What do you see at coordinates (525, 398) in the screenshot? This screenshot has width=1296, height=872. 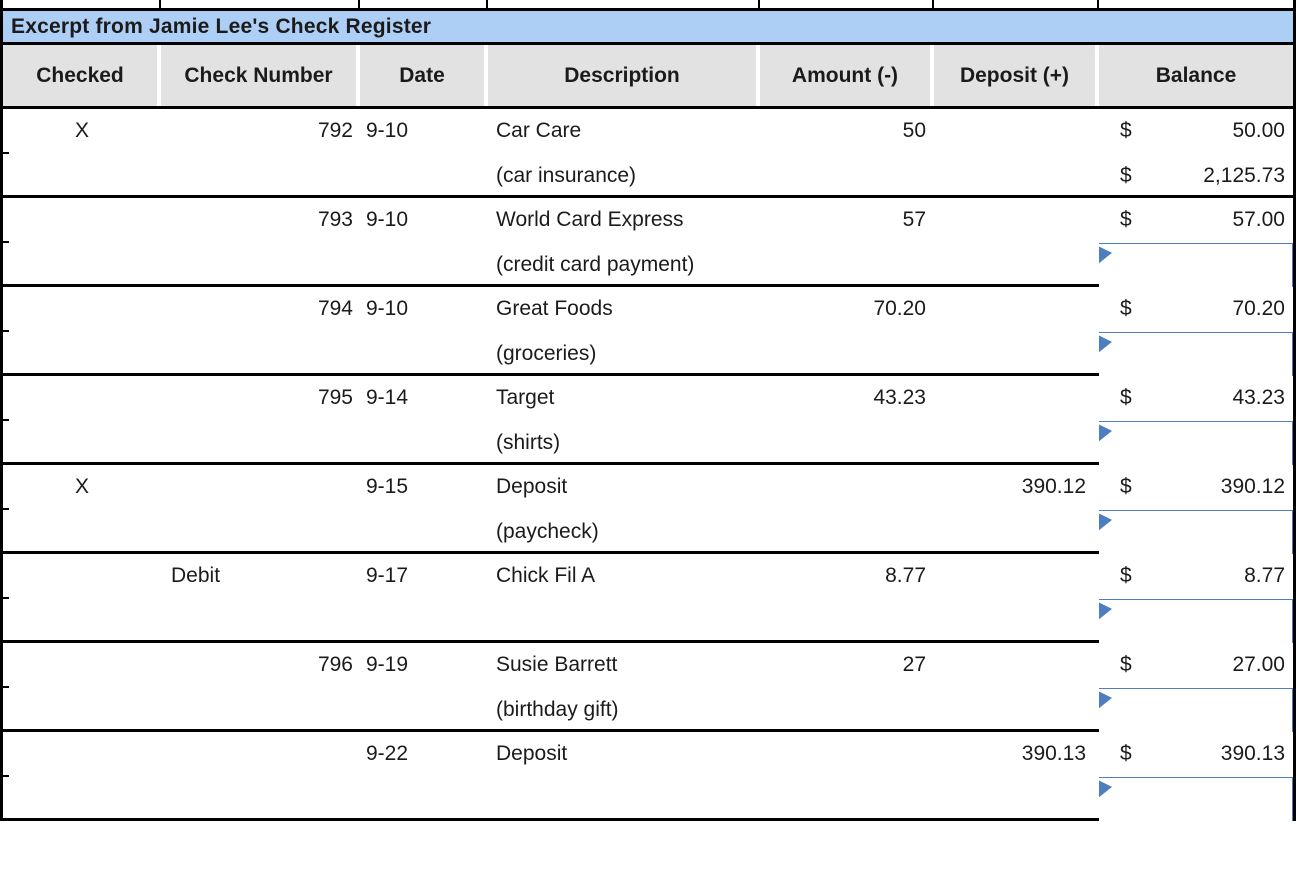 I see `description-cell: Target` at bounding box center [525, 398].